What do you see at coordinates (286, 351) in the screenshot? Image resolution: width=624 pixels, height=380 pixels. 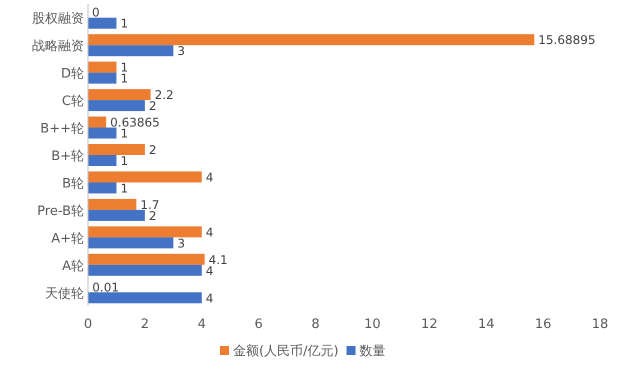 I see `legend-label: 金额(人民币/亿元)` at bounding box center [286, 351].